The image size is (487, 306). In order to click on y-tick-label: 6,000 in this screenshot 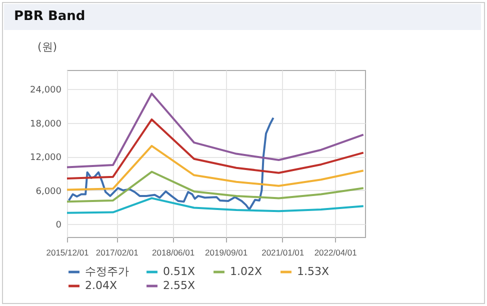, I will do `click(49, 191)`.